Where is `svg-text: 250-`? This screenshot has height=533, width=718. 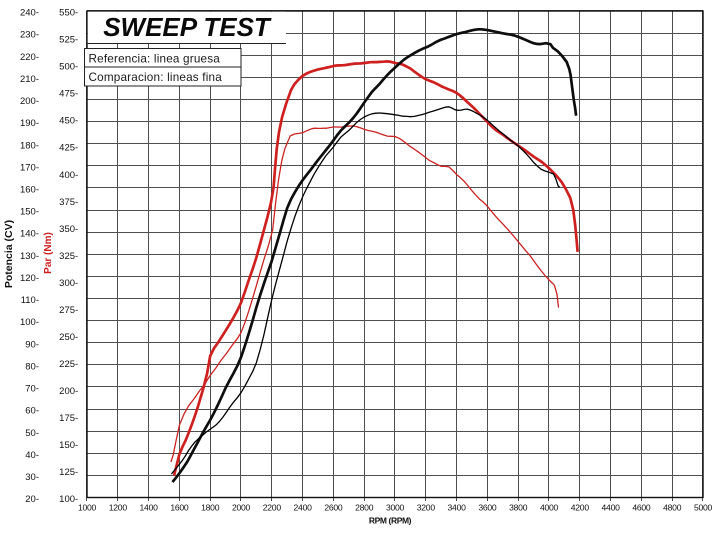
svg-text: 250- is located at coordinates (68, 337).